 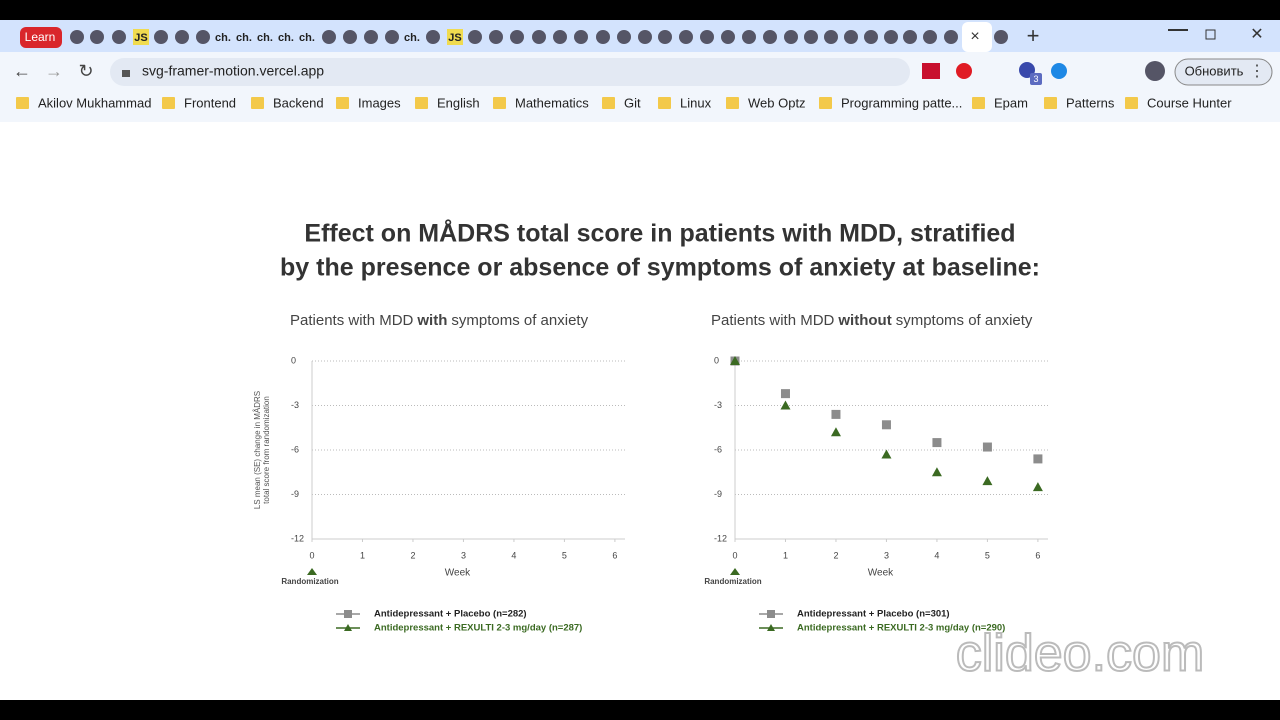 I want to click on new-tab: +, so click(x=1033, y=35).